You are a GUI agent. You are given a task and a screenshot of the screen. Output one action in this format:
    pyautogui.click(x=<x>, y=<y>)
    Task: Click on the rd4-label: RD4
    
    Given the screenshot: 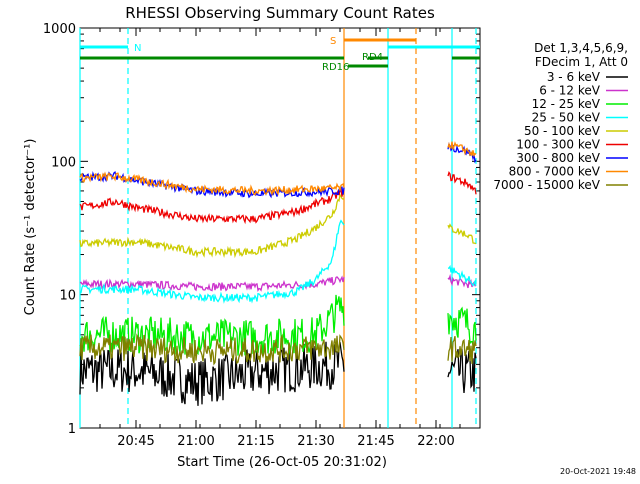 What is the action you would take?
    pyautogui.click(x=372, y=57)
    